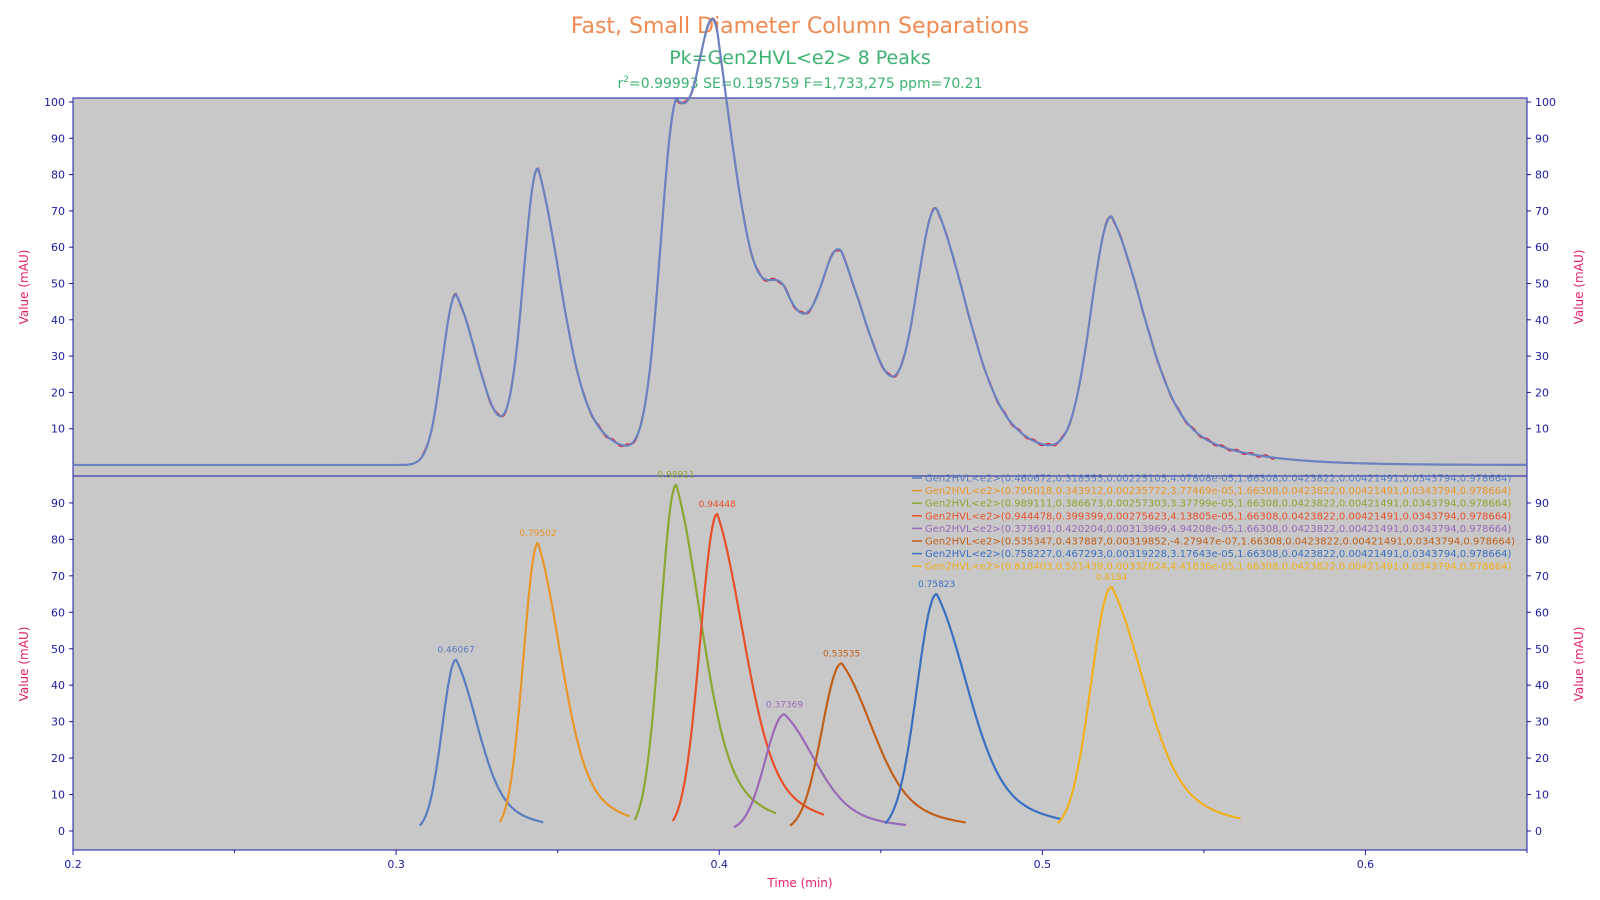 This screenshot has height=900, width=1600. I want to click on r2-prefix: r, so click(621, 84).